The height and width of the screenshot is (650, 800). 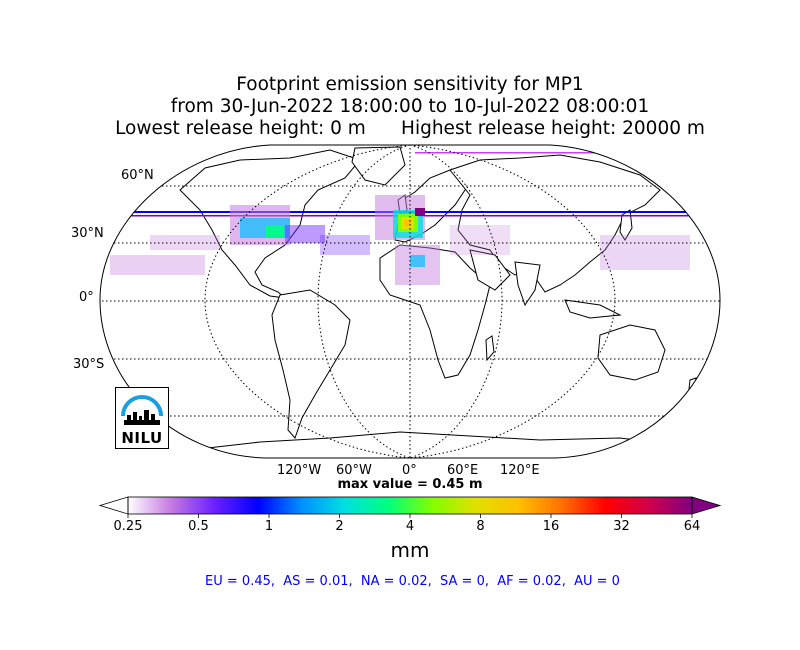 I want to click on colorbar-tick-label: 1, so click(x=269, y=526).